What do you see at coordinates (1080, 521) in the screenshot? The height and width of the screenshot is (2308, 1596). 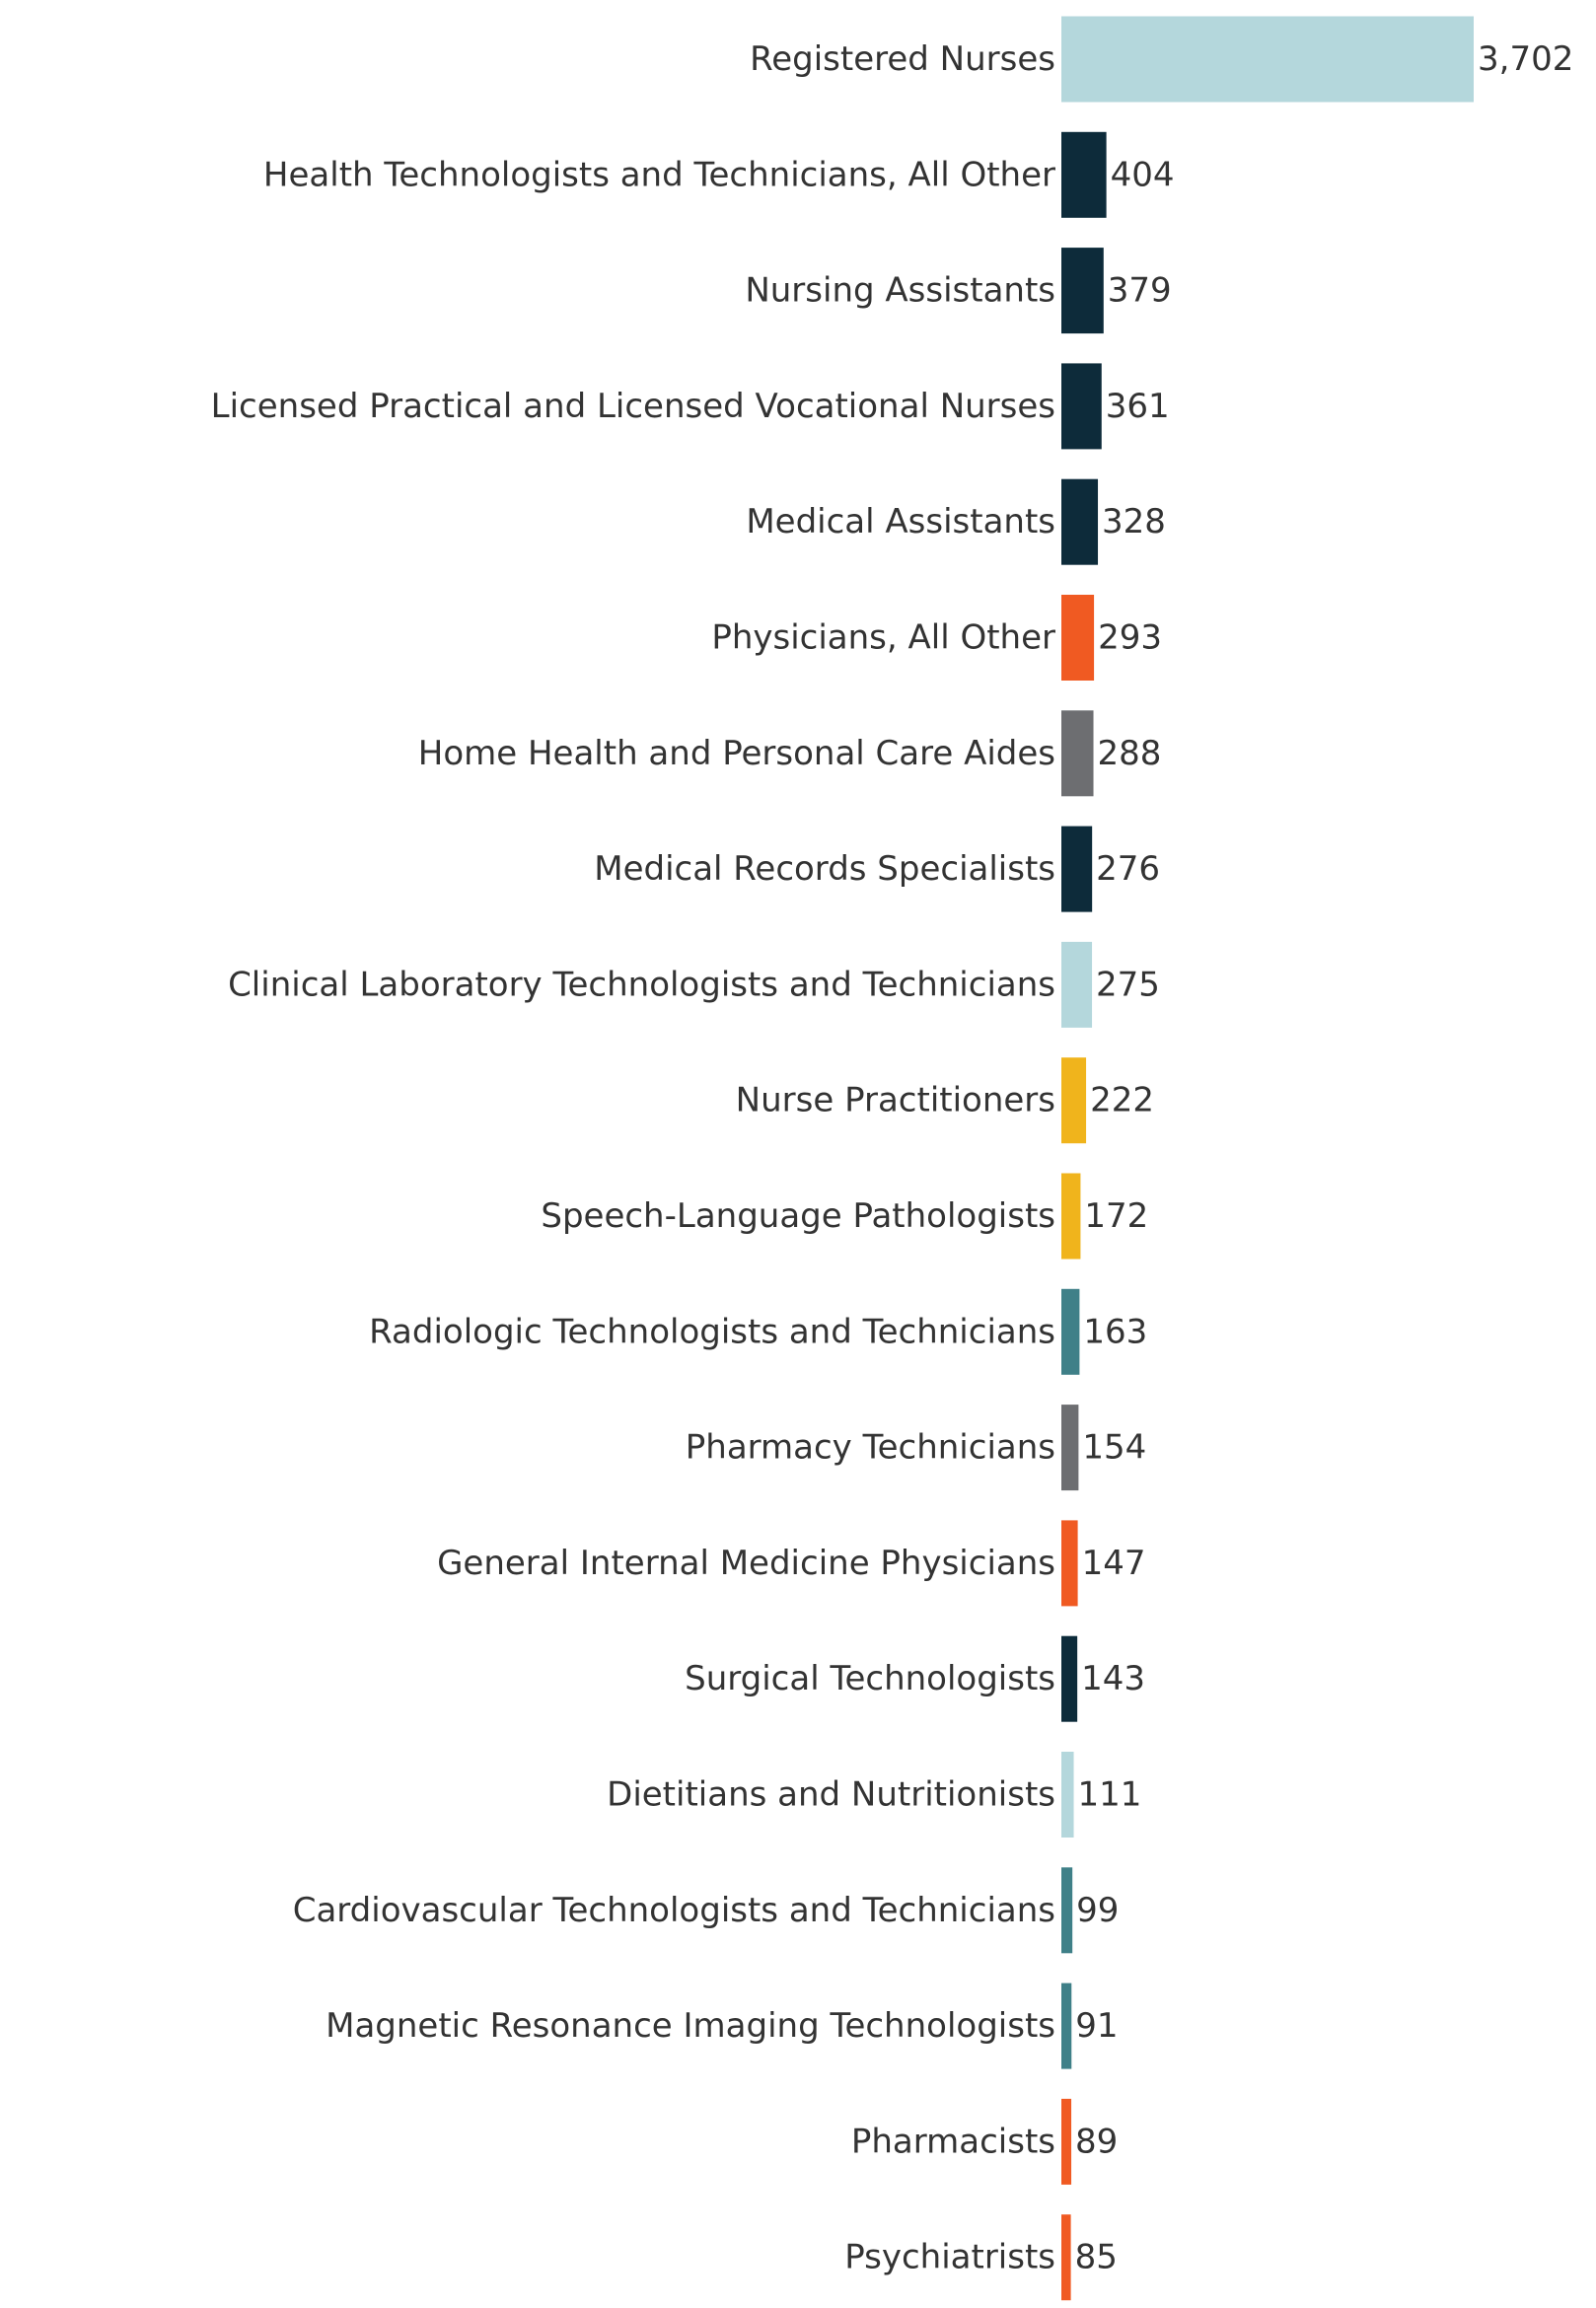 I see `bar-medical-assistants` at bounding box center [1080, 521].